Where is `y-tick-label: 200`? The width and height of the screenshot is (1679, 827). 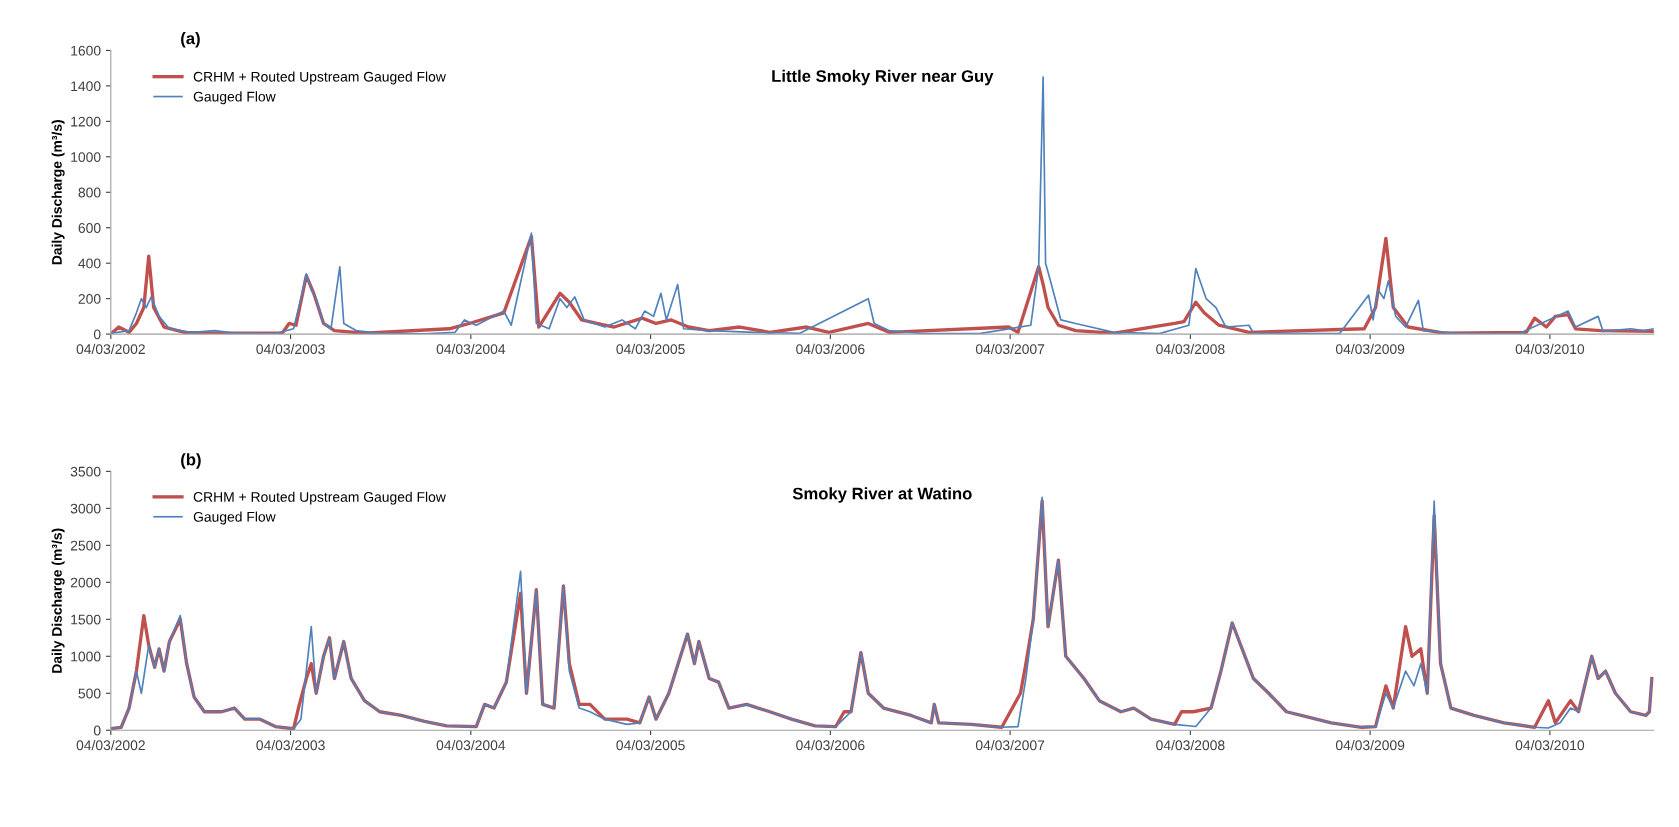
y-tick-label: 200 is located at coordinates (89, 298).